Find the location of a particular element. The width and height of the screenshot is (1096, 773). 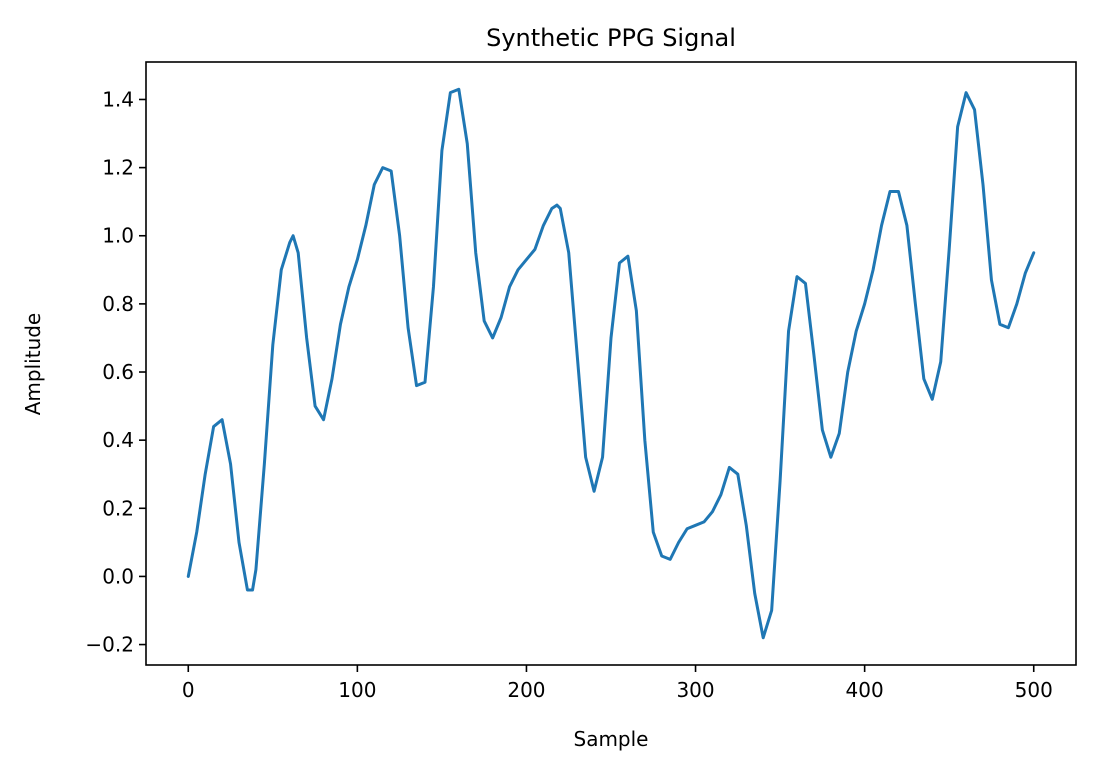

y-tick-label: 0.2 is located at coordinates (118, 508).